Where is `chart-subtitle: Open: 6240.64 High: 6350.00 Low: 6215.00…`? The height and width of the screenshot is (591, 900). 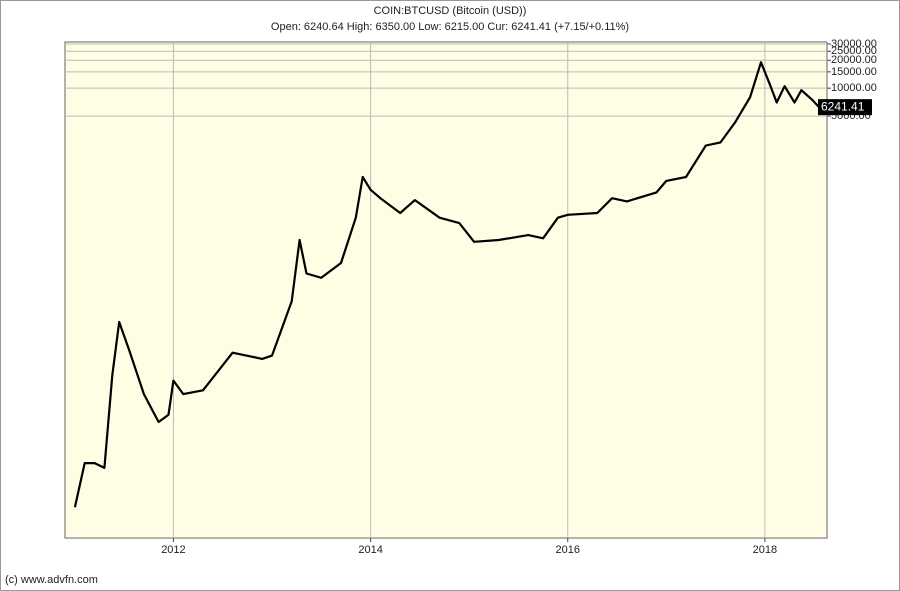 chart-subtitle: Open: 6240.64 High: 6350.00 Low: 6215.00… is located at coordinates (450, 27).